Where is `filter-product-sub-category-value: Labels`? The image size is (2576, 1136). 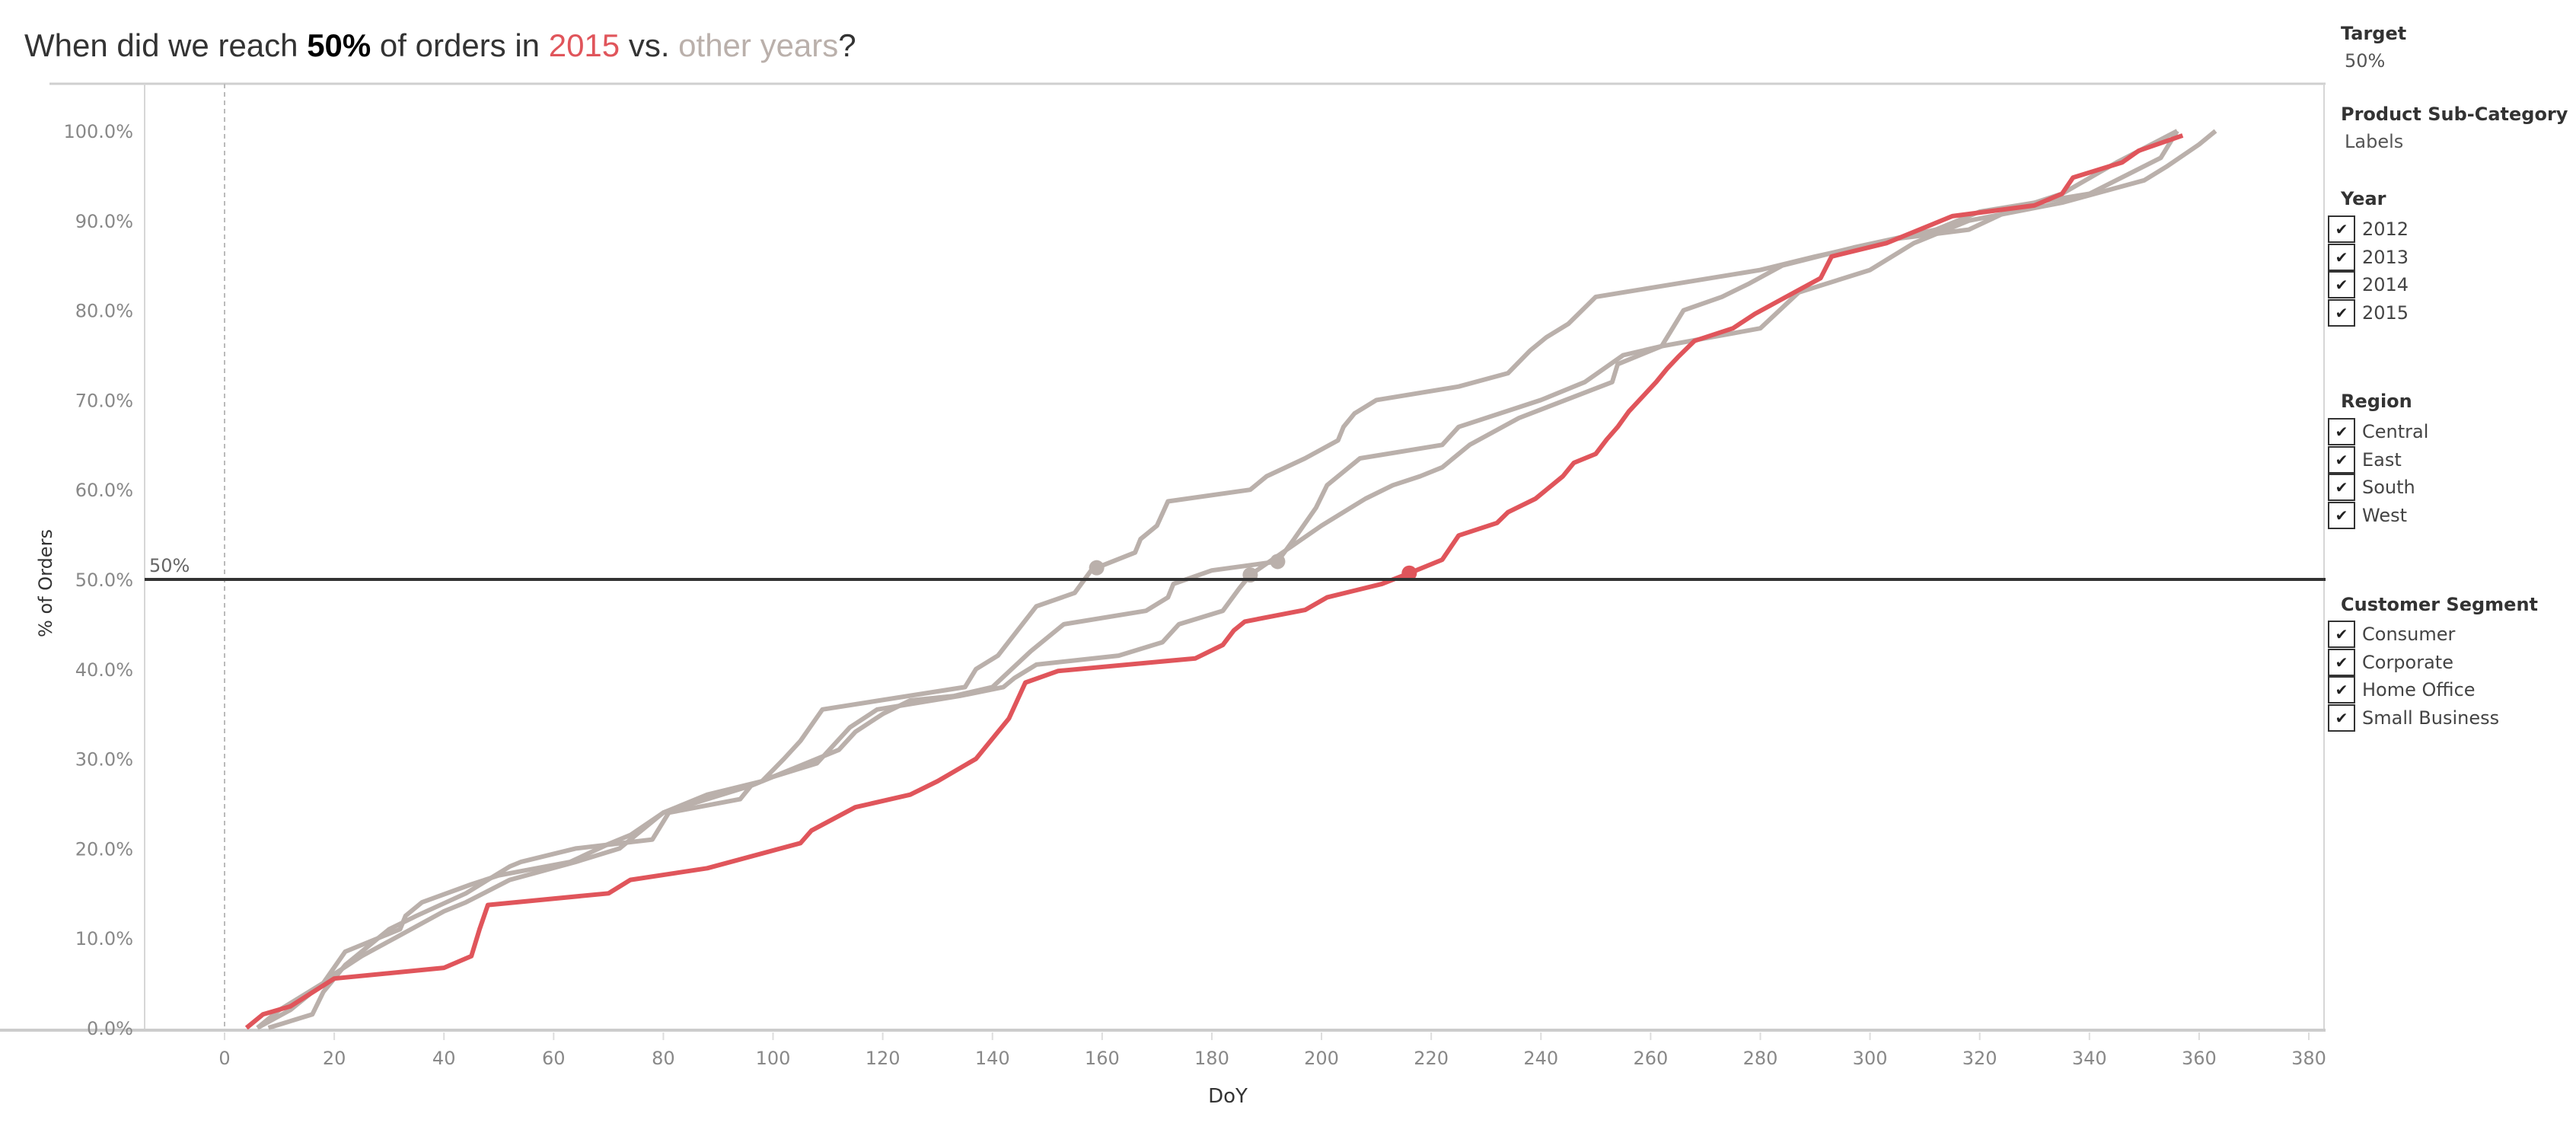 filter-product-sub-category-value: Labels is located at coordinates (2374, 141).